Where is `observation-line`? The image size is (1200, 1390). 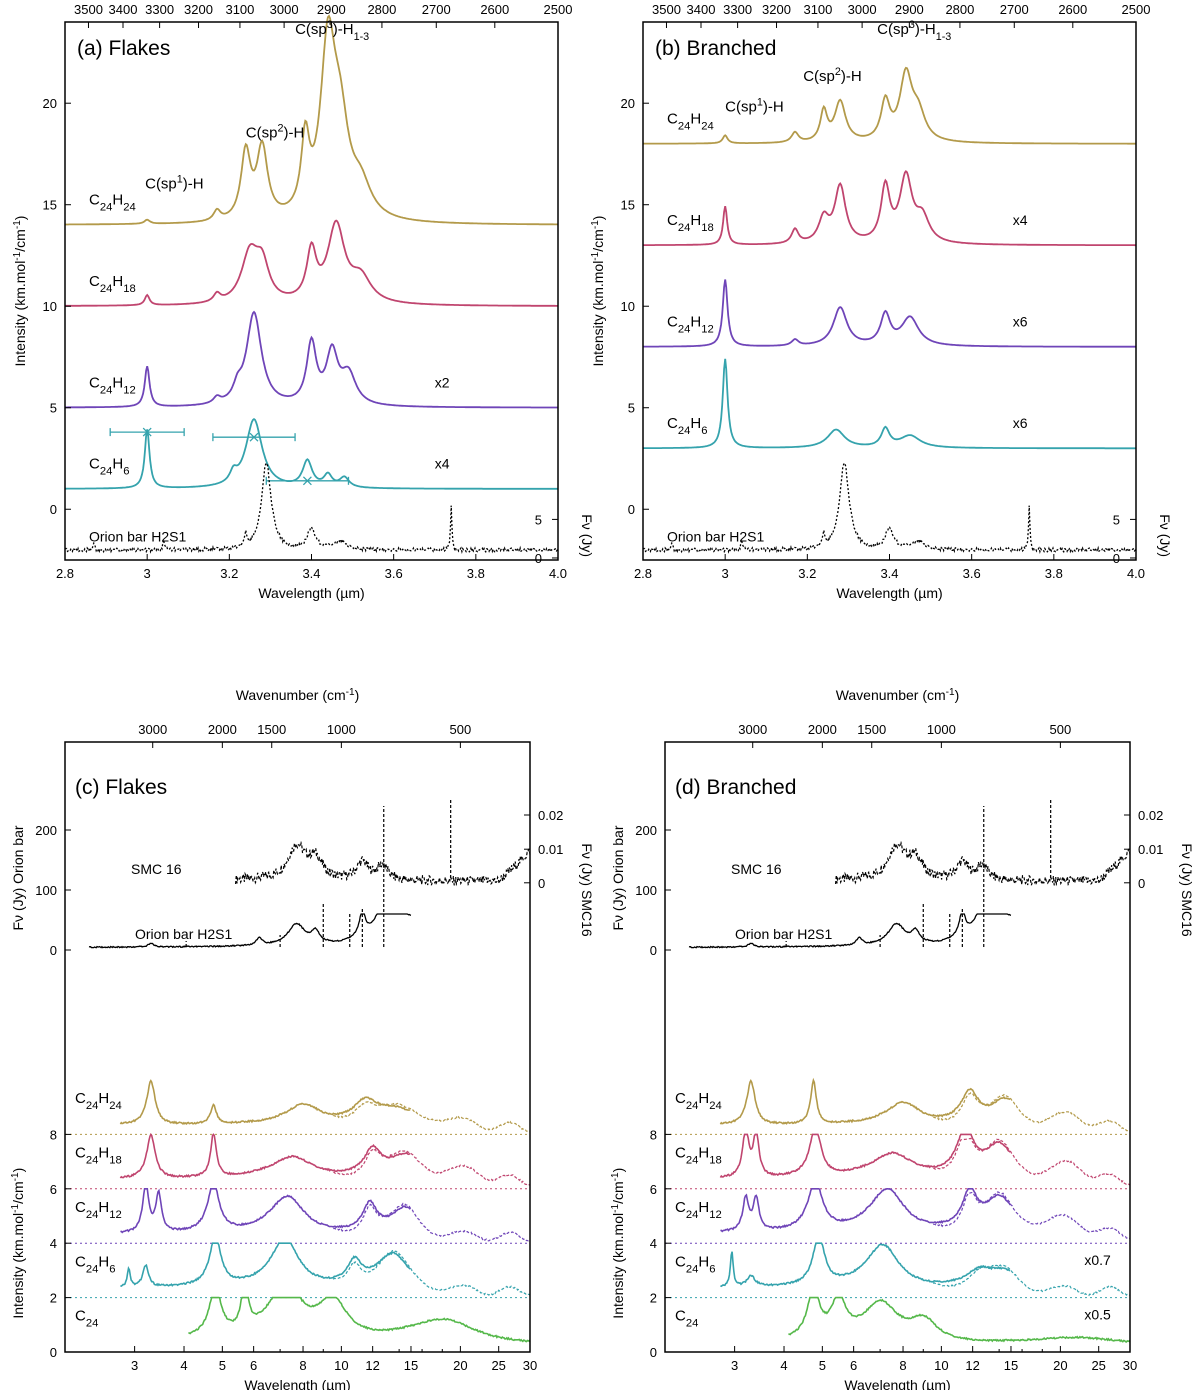 observation-line is located at coordinates (889, 508).